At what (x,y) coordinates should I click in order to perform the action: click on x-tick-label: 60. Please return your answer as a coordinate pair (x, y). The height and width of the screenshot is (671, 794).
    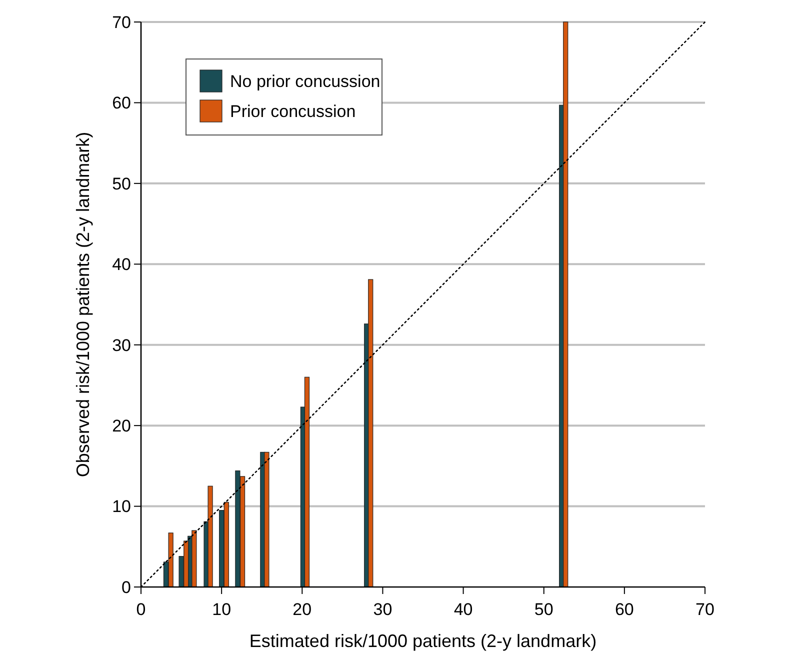
    Looking at the image, I should click on (624, 609).